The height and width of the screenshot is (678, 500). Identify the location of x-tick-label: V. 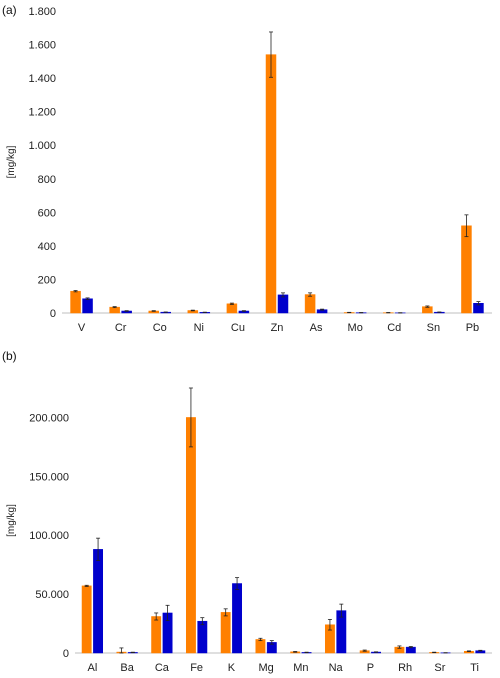
(82, 328).